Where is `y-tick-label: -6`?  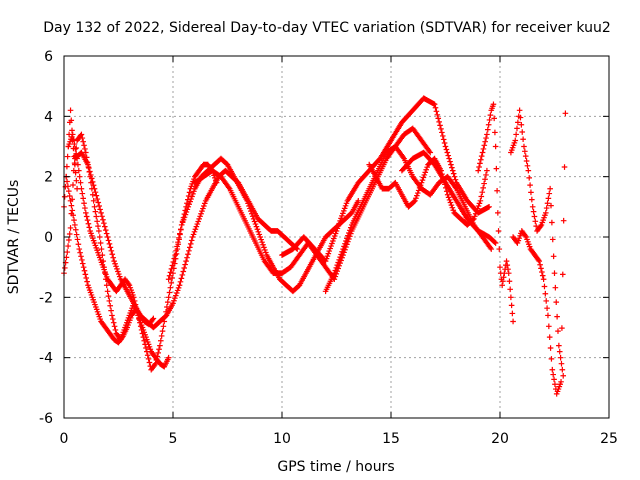
y-tick-label: -6 is located at coordinates (46, 419).